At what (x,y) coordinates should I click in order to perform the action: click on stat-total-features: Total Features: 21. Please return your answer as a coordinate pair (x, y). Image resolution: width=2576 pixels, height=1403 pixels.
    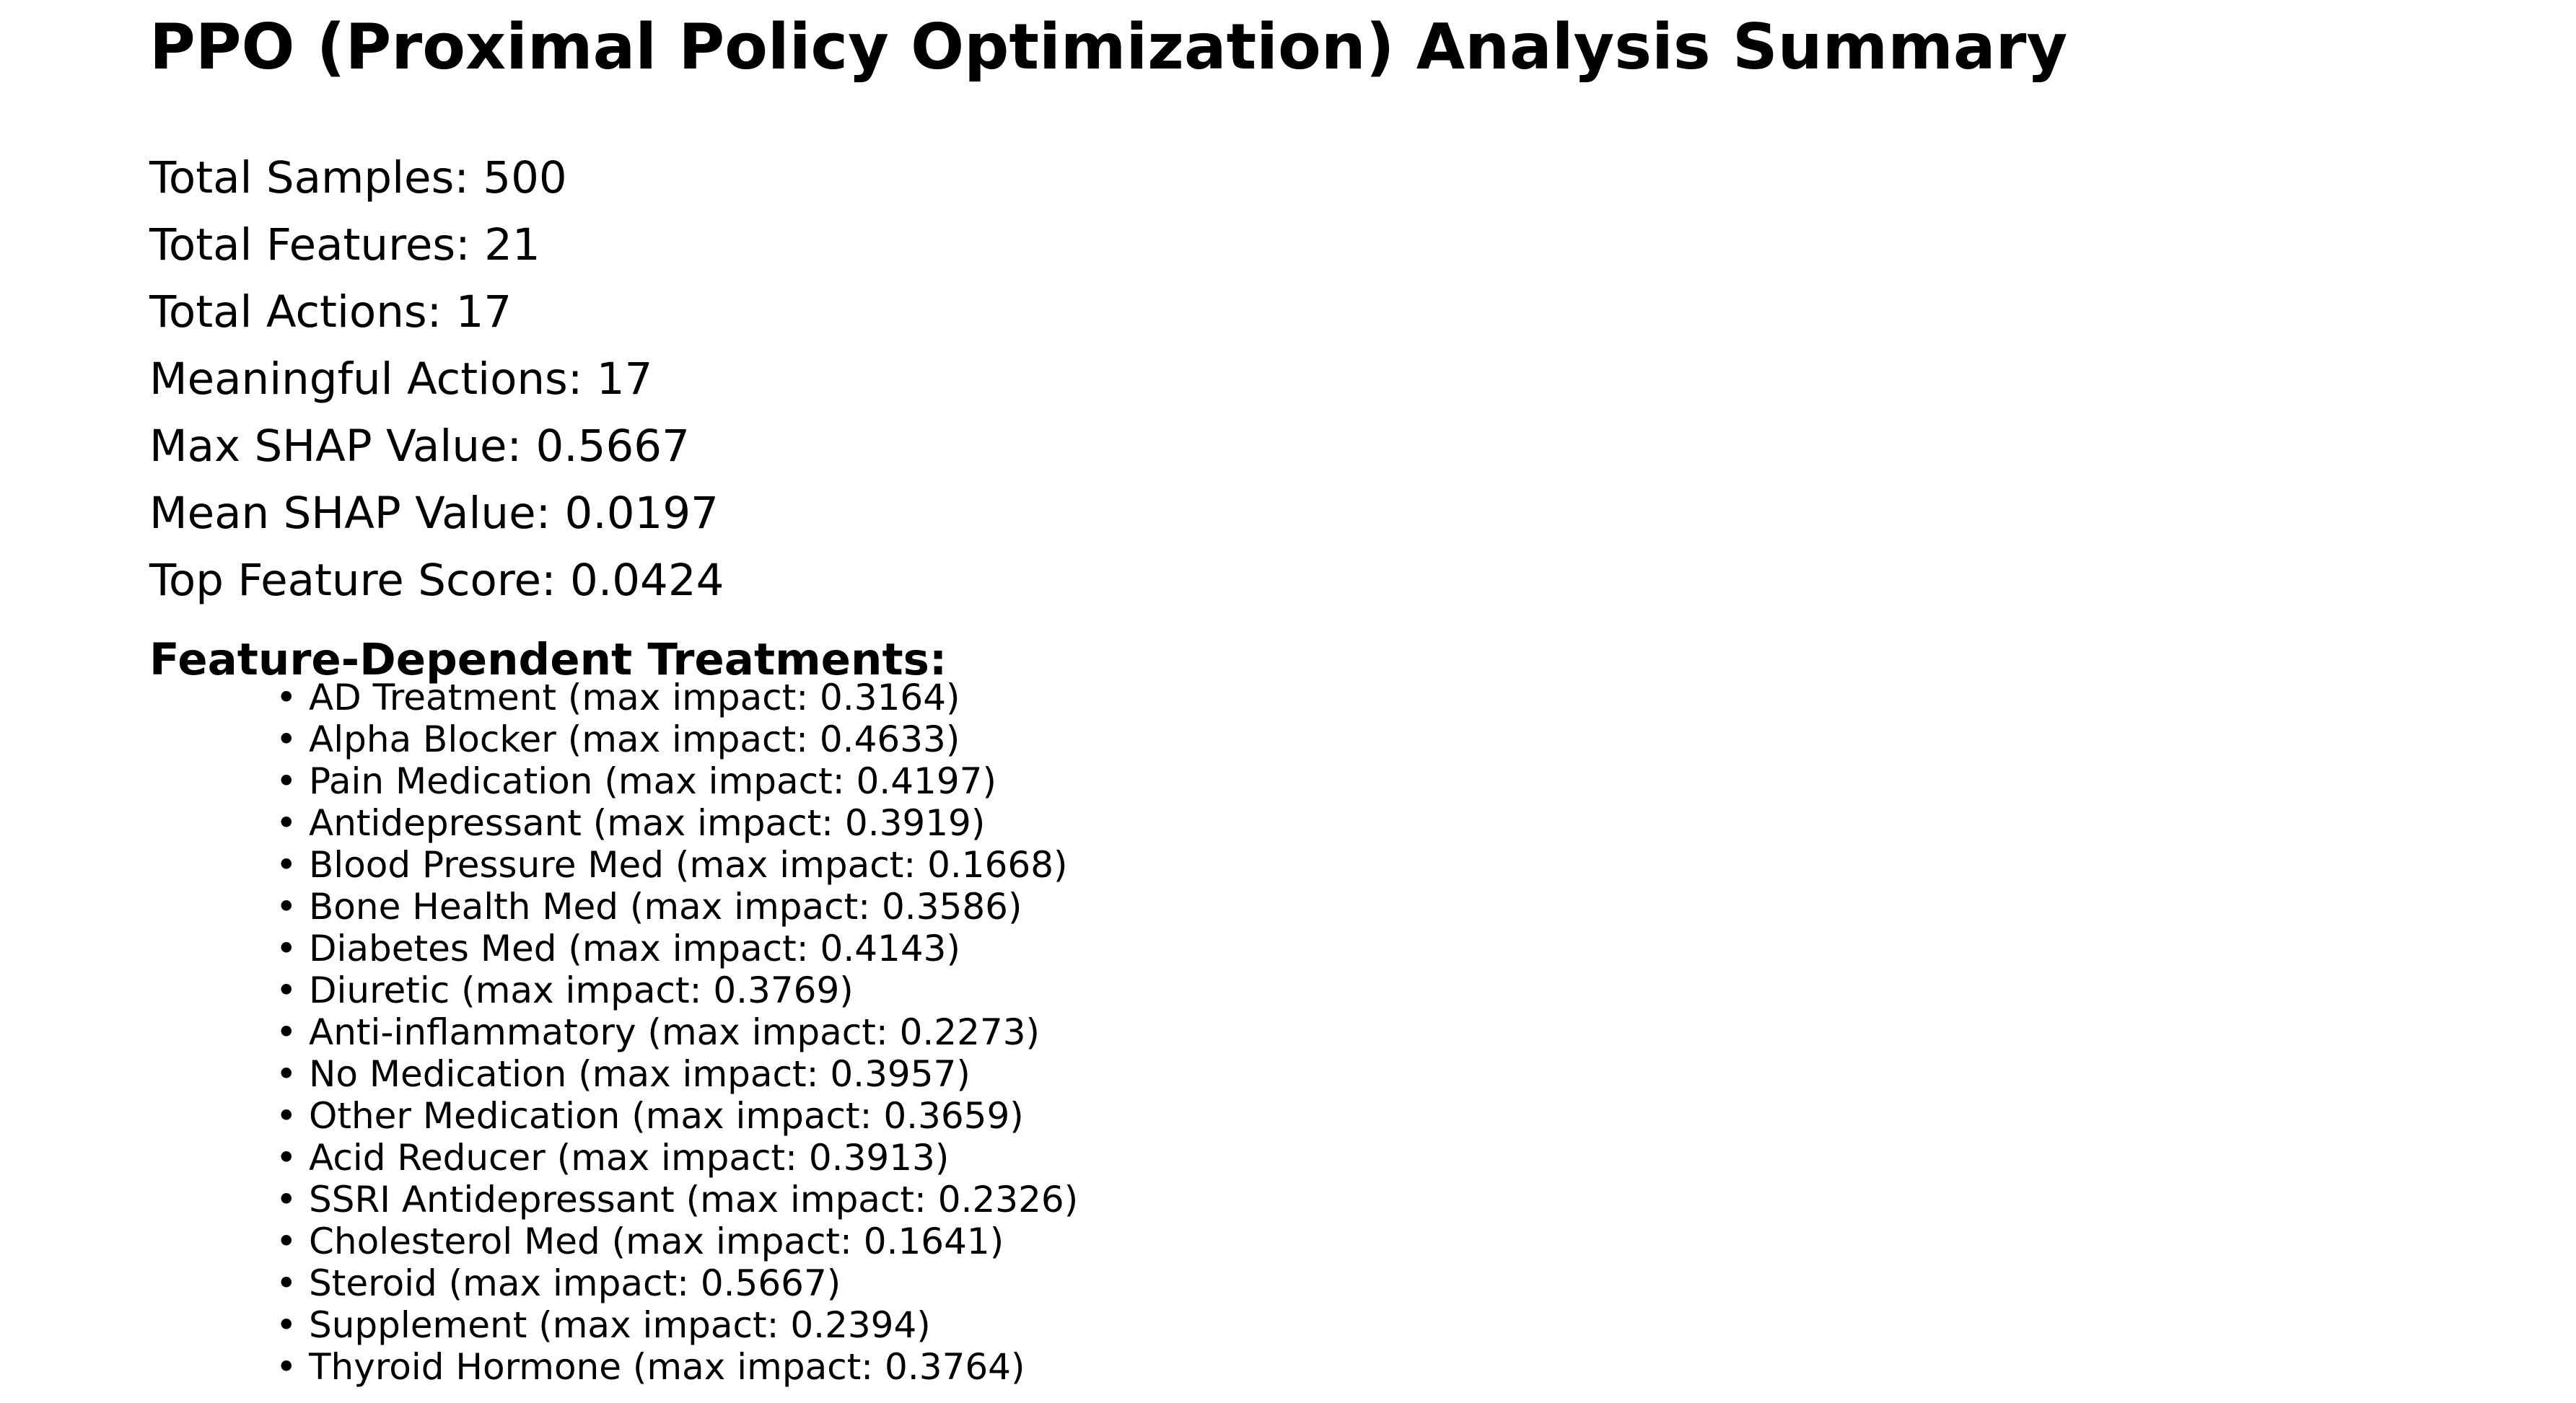
    Looking at the image, I should click on (344, 245).